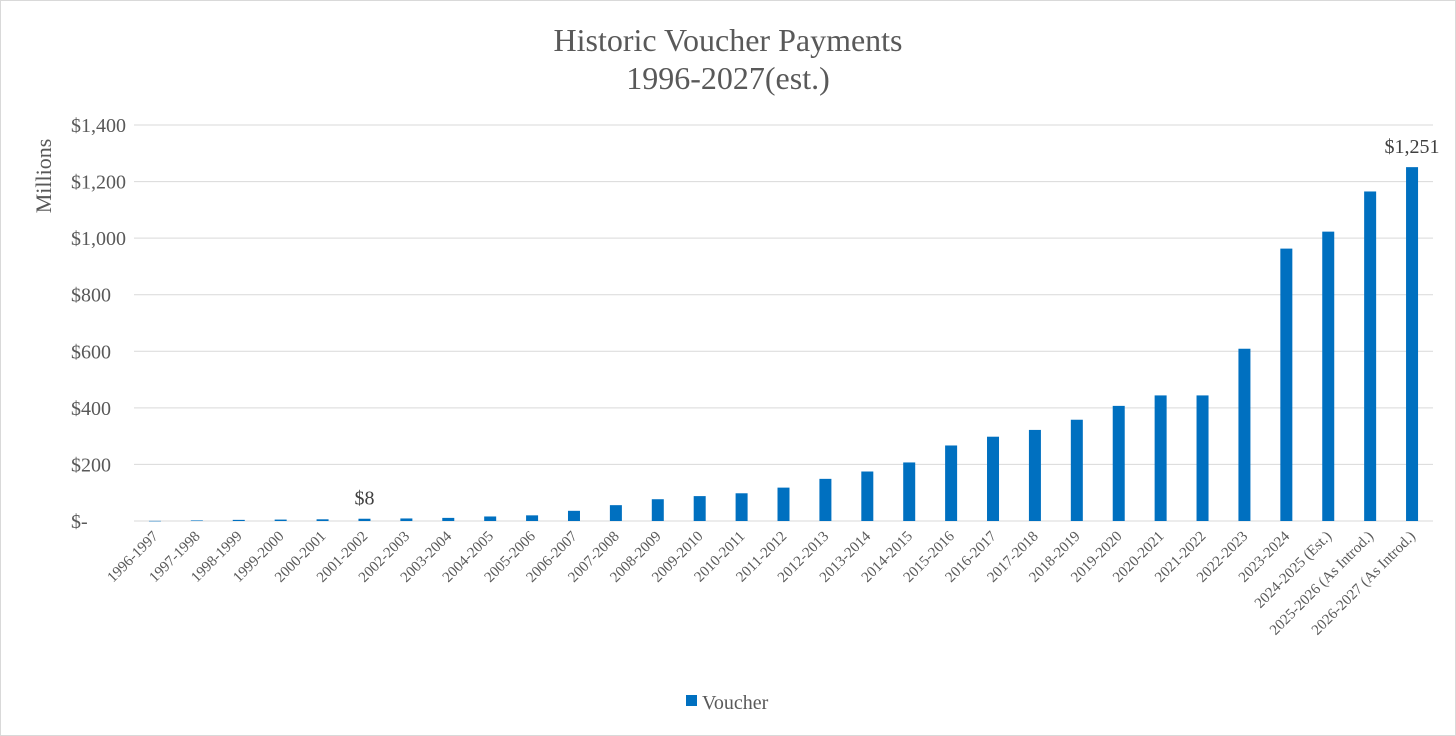  What do you see at coordinates (91, 465) in the screenshot?
I see `y-tick-label: $200` at bounding box center [91, 465].